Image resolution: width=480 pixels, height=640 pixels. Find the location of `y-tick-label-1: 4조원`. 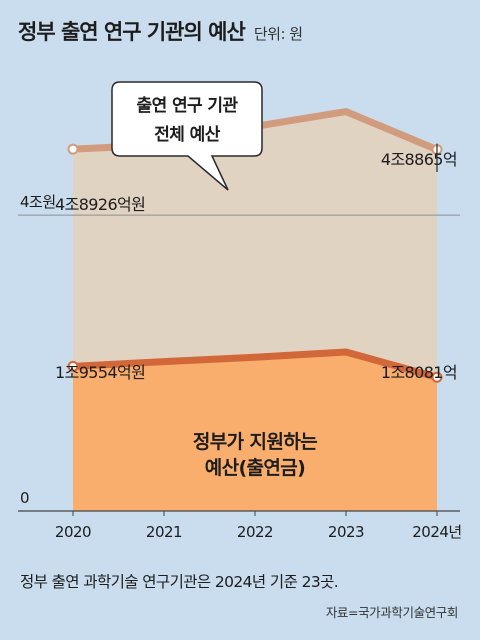

y-tick-label-1: 4조원 is located at coordinates (38, 202).